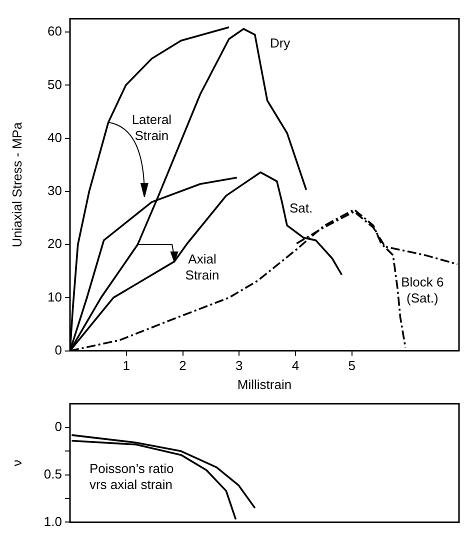 The image size is (467, 540). Describe the element at coordinates (264, 384) in the screenshot. I see `x-axis-title: Millistrain` at that location.